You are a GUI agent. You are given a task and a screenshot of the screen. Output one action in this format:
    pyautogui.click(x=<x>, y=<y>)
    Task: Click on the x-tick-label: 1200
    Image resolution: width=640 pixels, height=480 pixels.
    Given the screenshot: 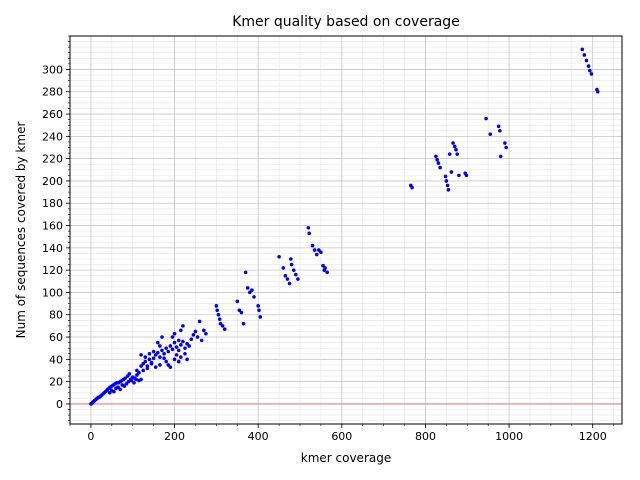 What is the action you would take?
    pyautogui.click(x=593, y=436)
    